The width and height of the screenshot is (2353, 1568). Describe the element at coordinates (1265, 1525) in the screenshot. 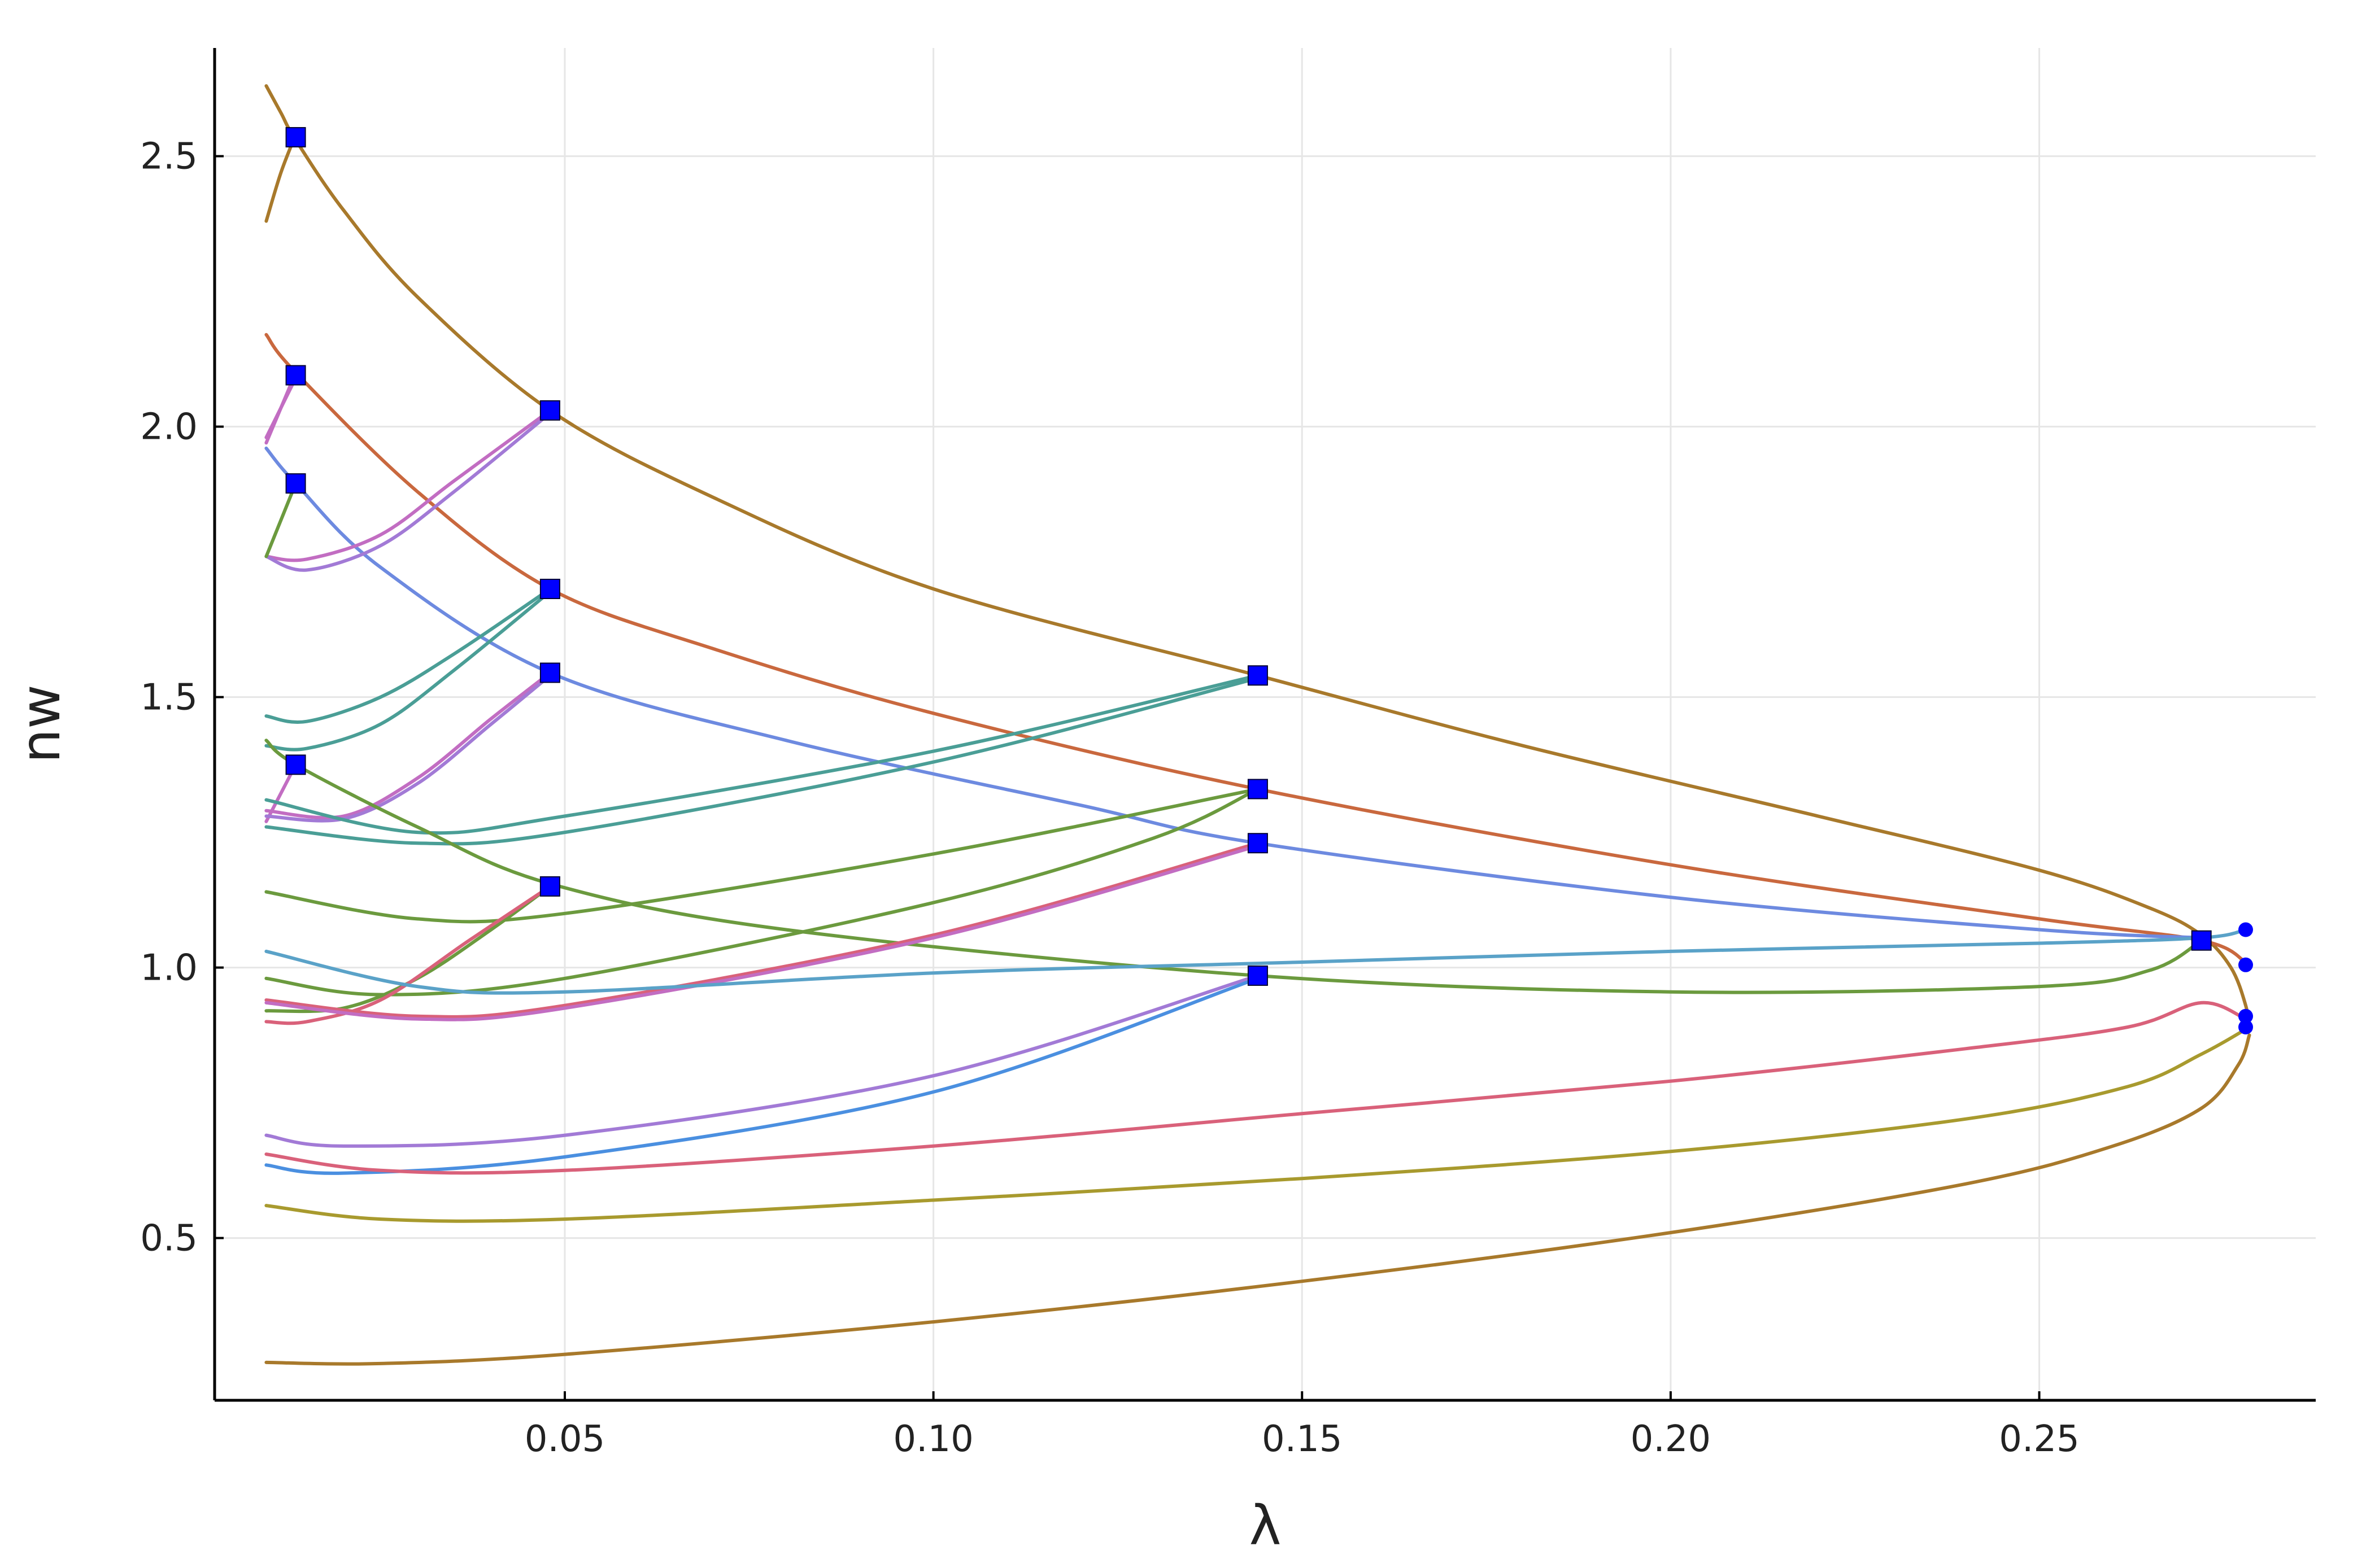

I see `x-axis-label: λ` at that location.